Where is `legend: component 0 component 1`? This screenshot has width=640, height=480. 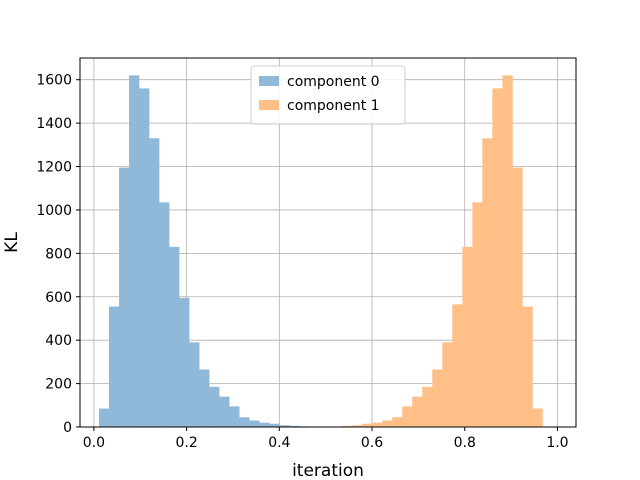 legend: component 0 component 1 is located at coordinates (328, 95).